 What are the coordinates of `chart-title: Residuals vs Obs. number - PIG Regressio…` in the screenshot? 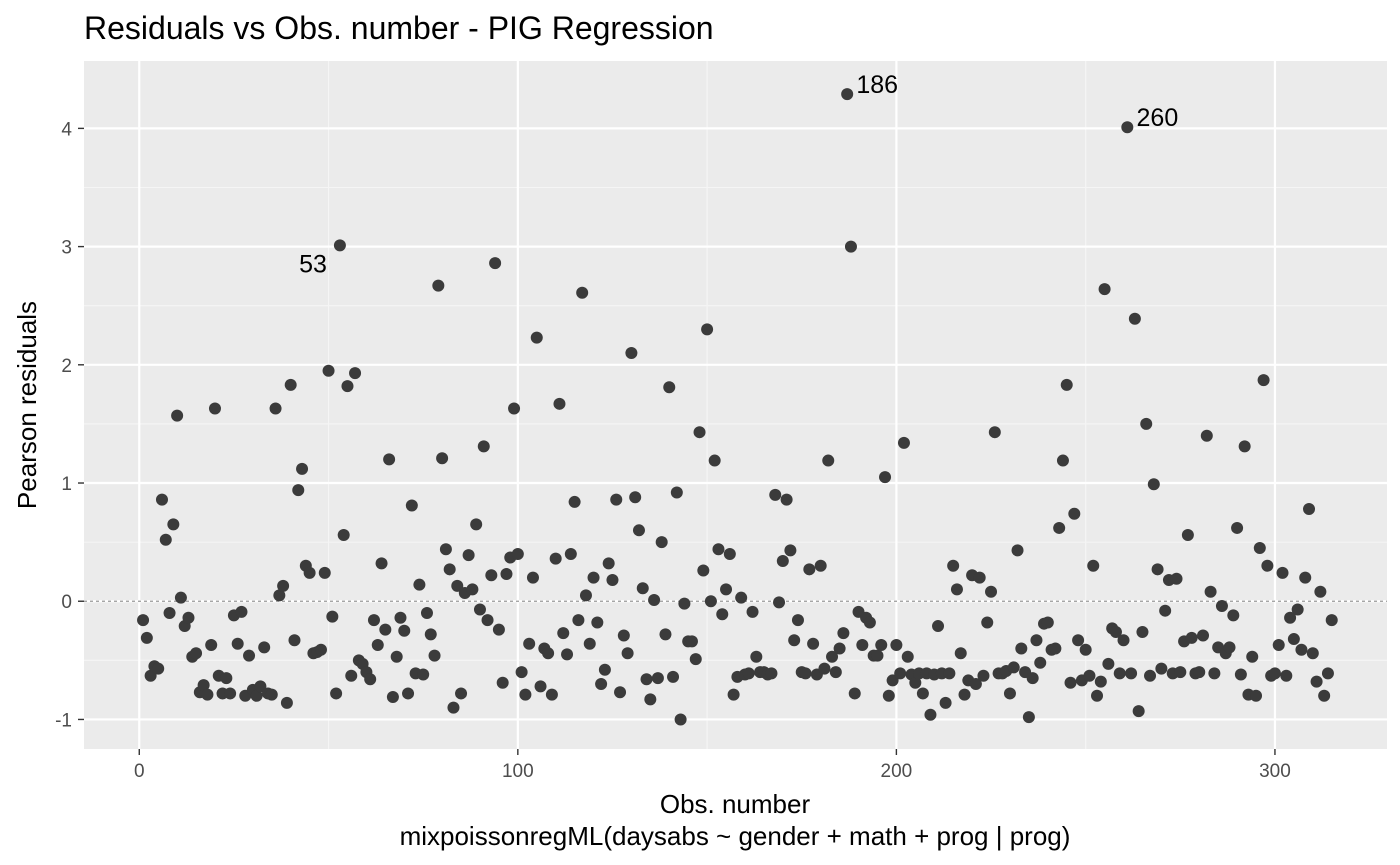 It's located at (399, 28).